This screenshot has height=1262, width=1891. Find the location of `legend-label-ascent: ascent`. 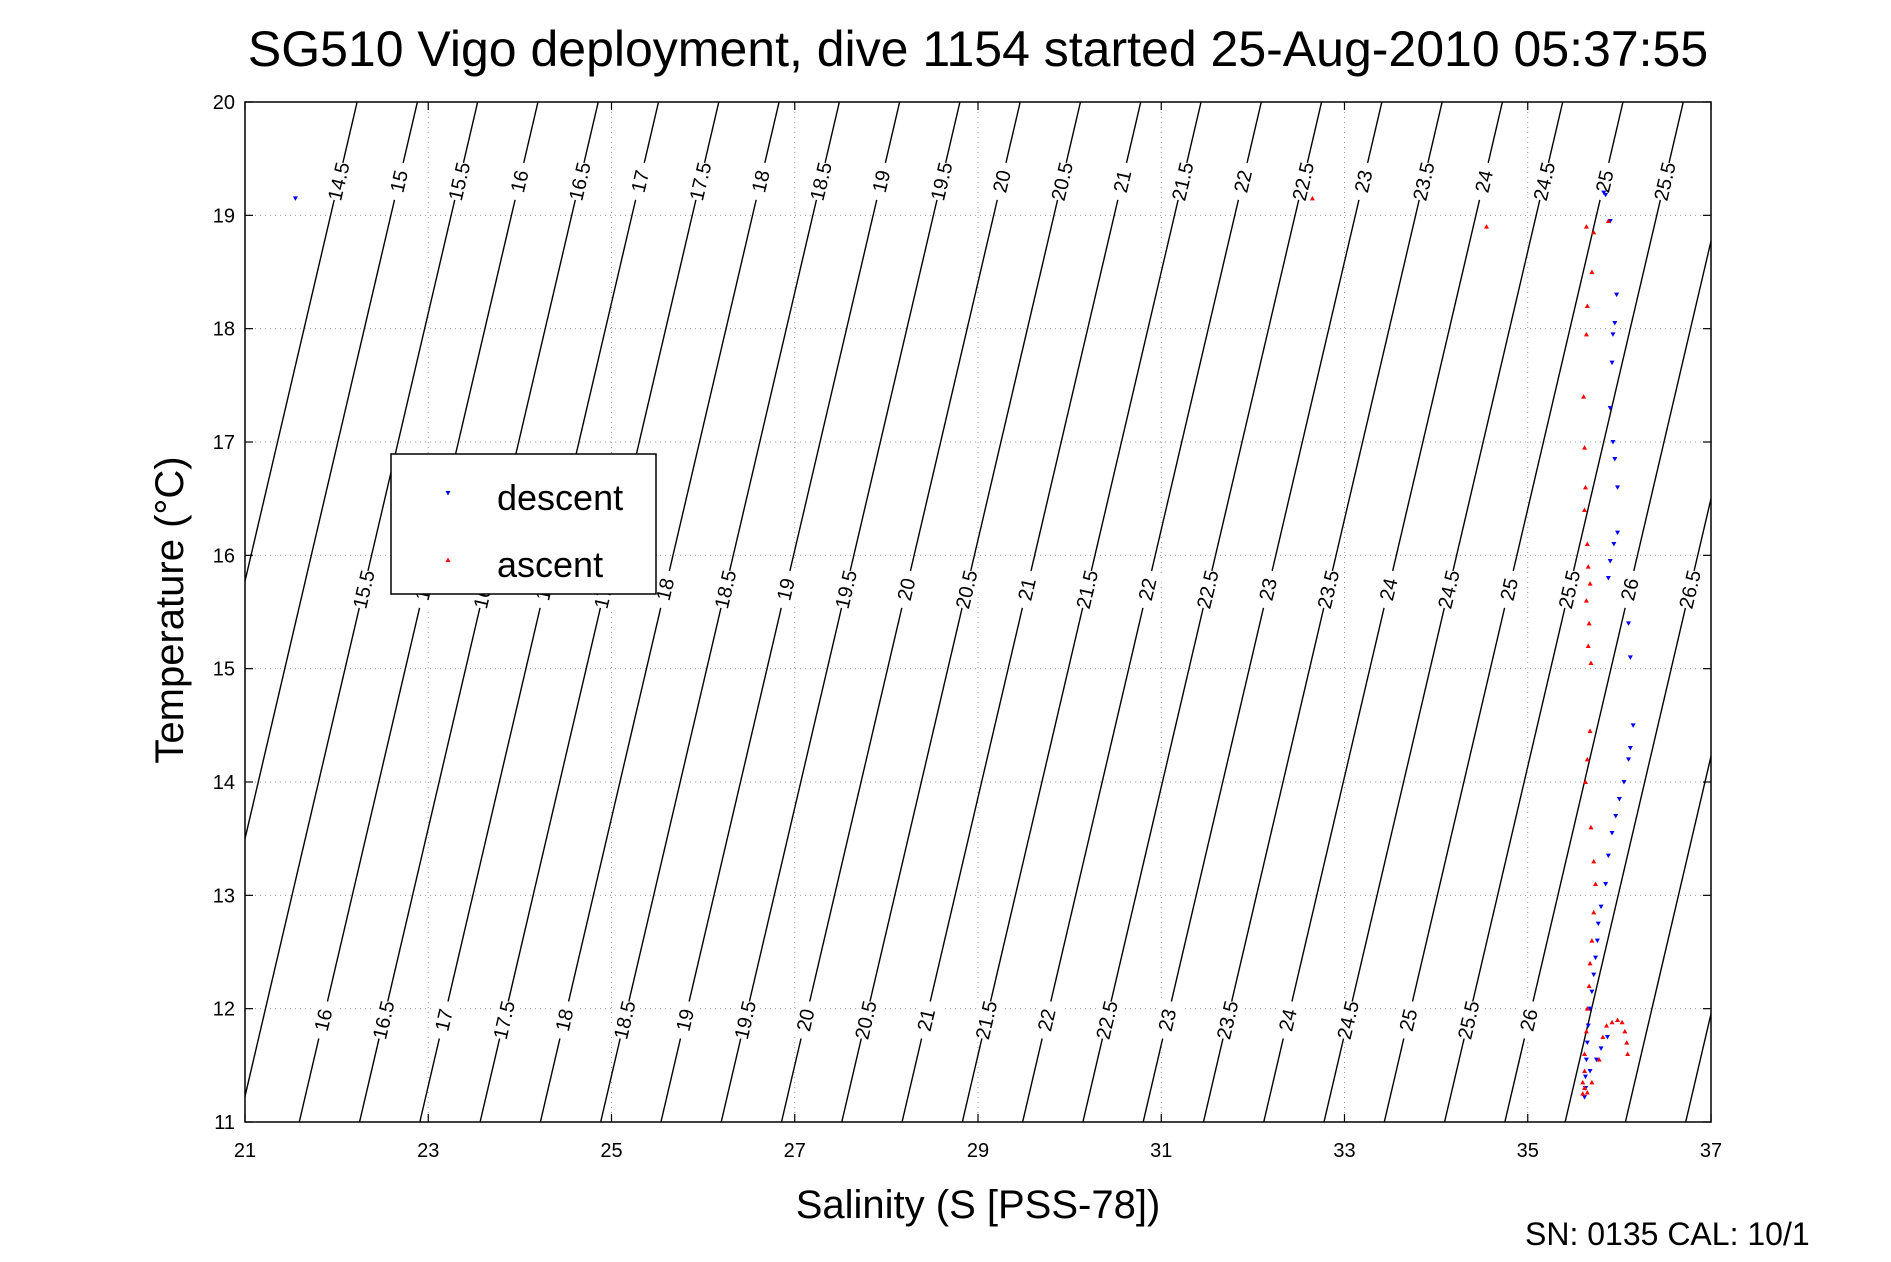

legend-label-ascent: ascent is located at coordinates (550, 564).